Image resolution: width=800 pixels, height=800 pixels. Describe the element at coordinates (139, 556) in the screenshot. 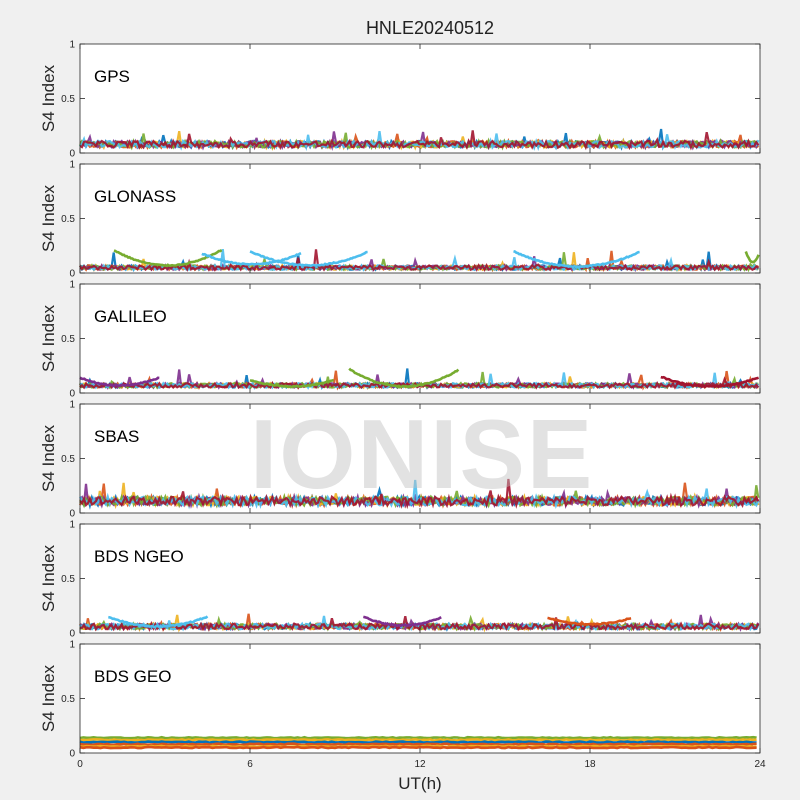

I see `panel-label: BDS NGEO` at that location.